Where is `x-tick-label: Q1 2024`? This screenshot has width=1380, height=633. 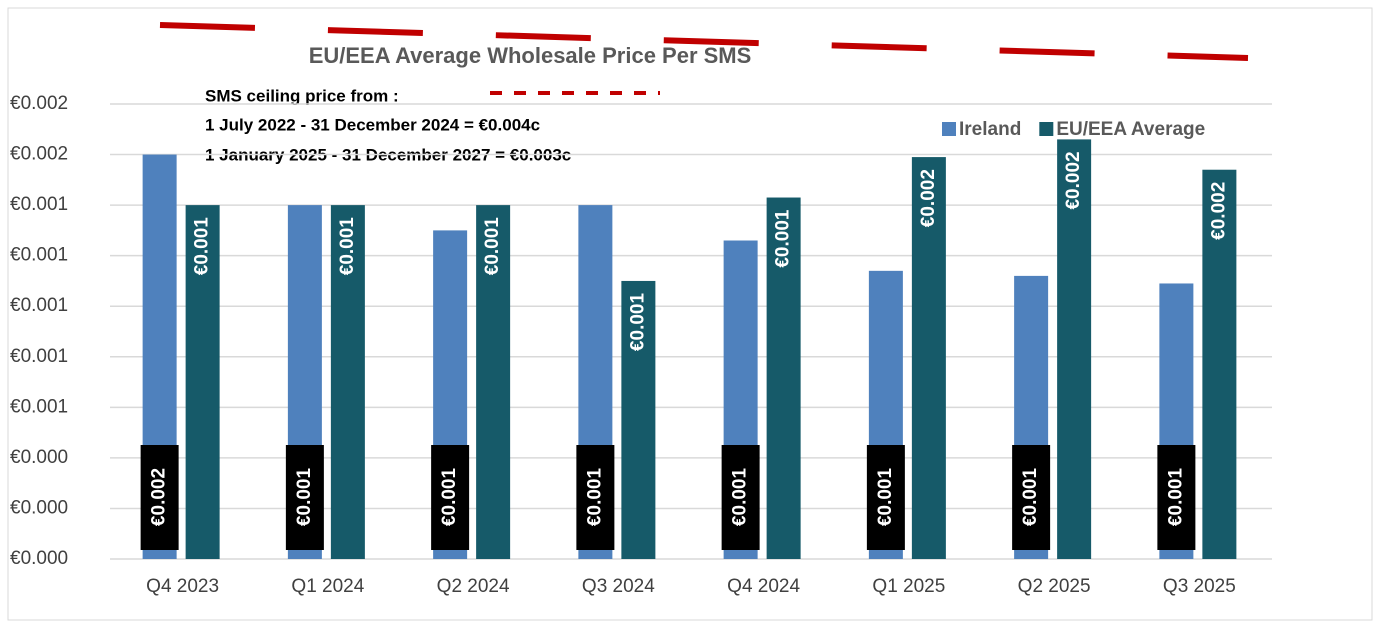
x-tick-label: Q1 2024 is located at coordinates (327, 586).